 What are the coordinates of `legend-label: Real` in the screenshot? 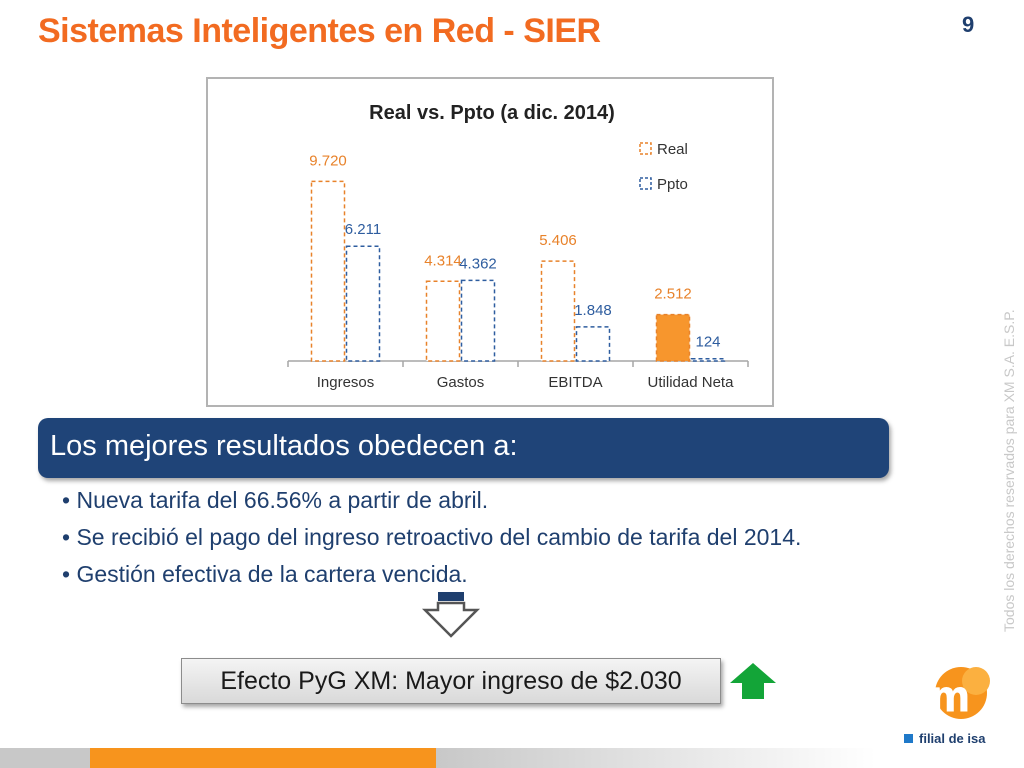 It's located at (672, 149).